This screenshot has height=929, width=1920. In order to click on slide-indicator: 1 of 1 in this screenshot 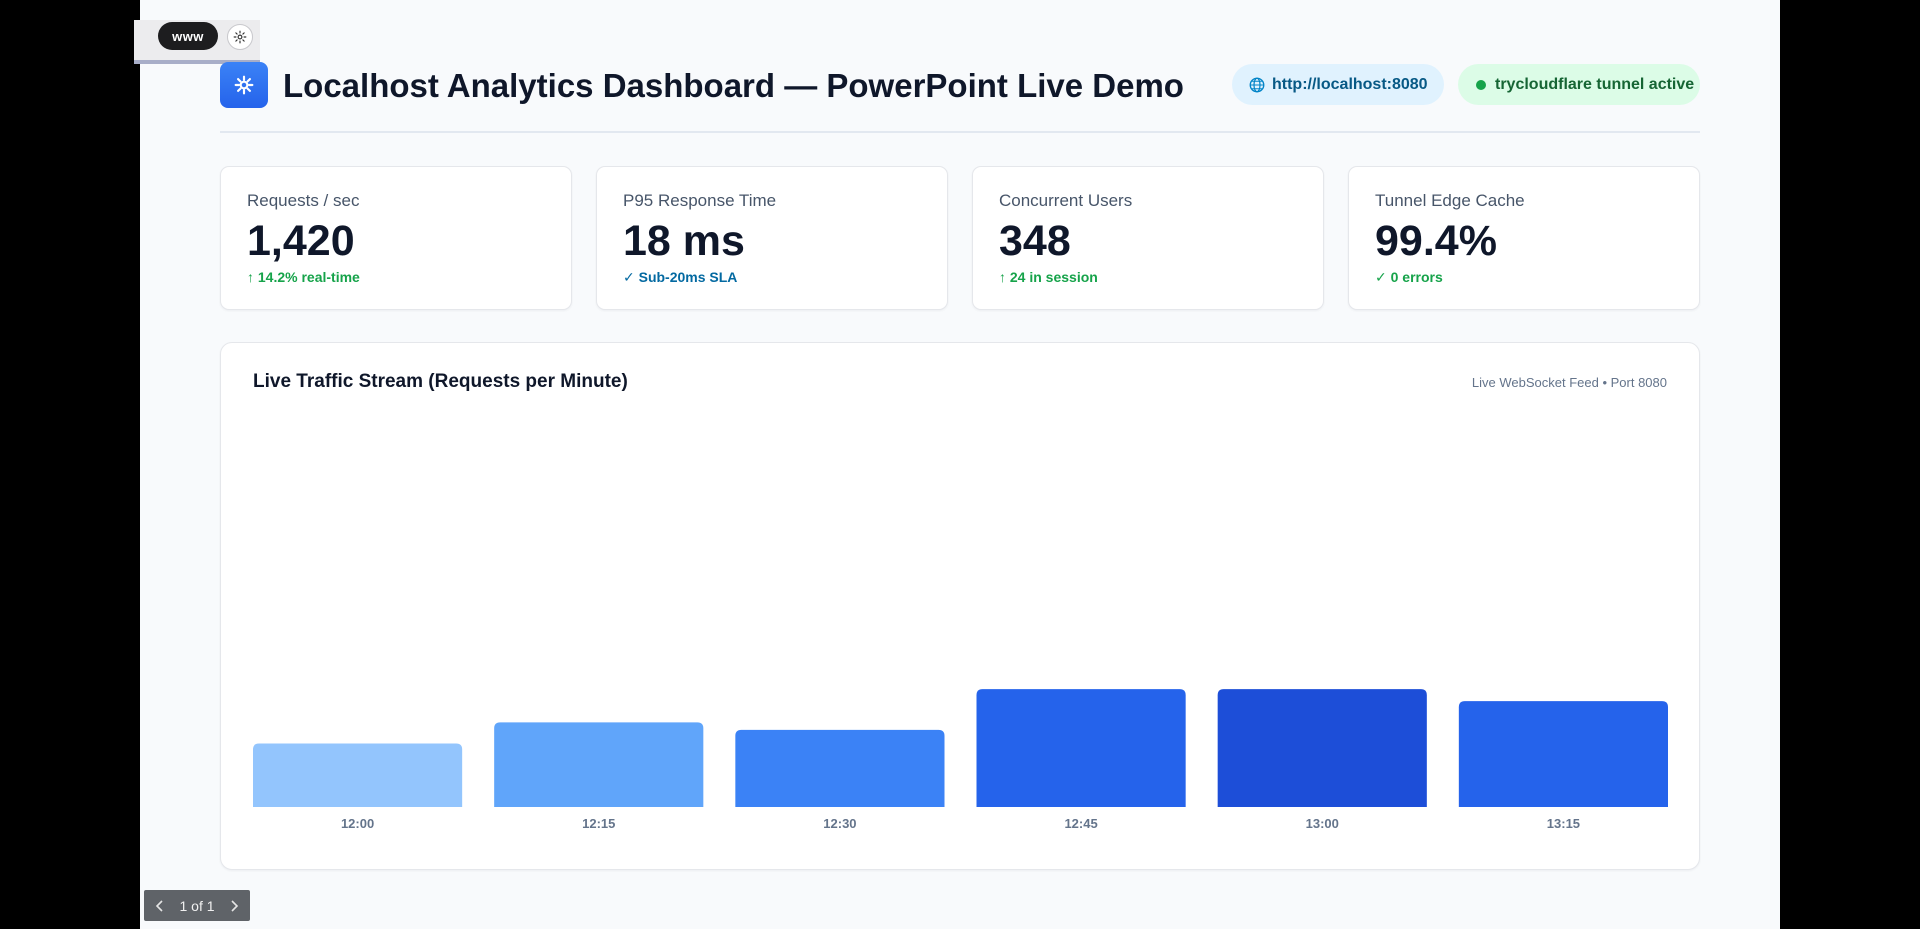, I will do `click(197, 905)`.